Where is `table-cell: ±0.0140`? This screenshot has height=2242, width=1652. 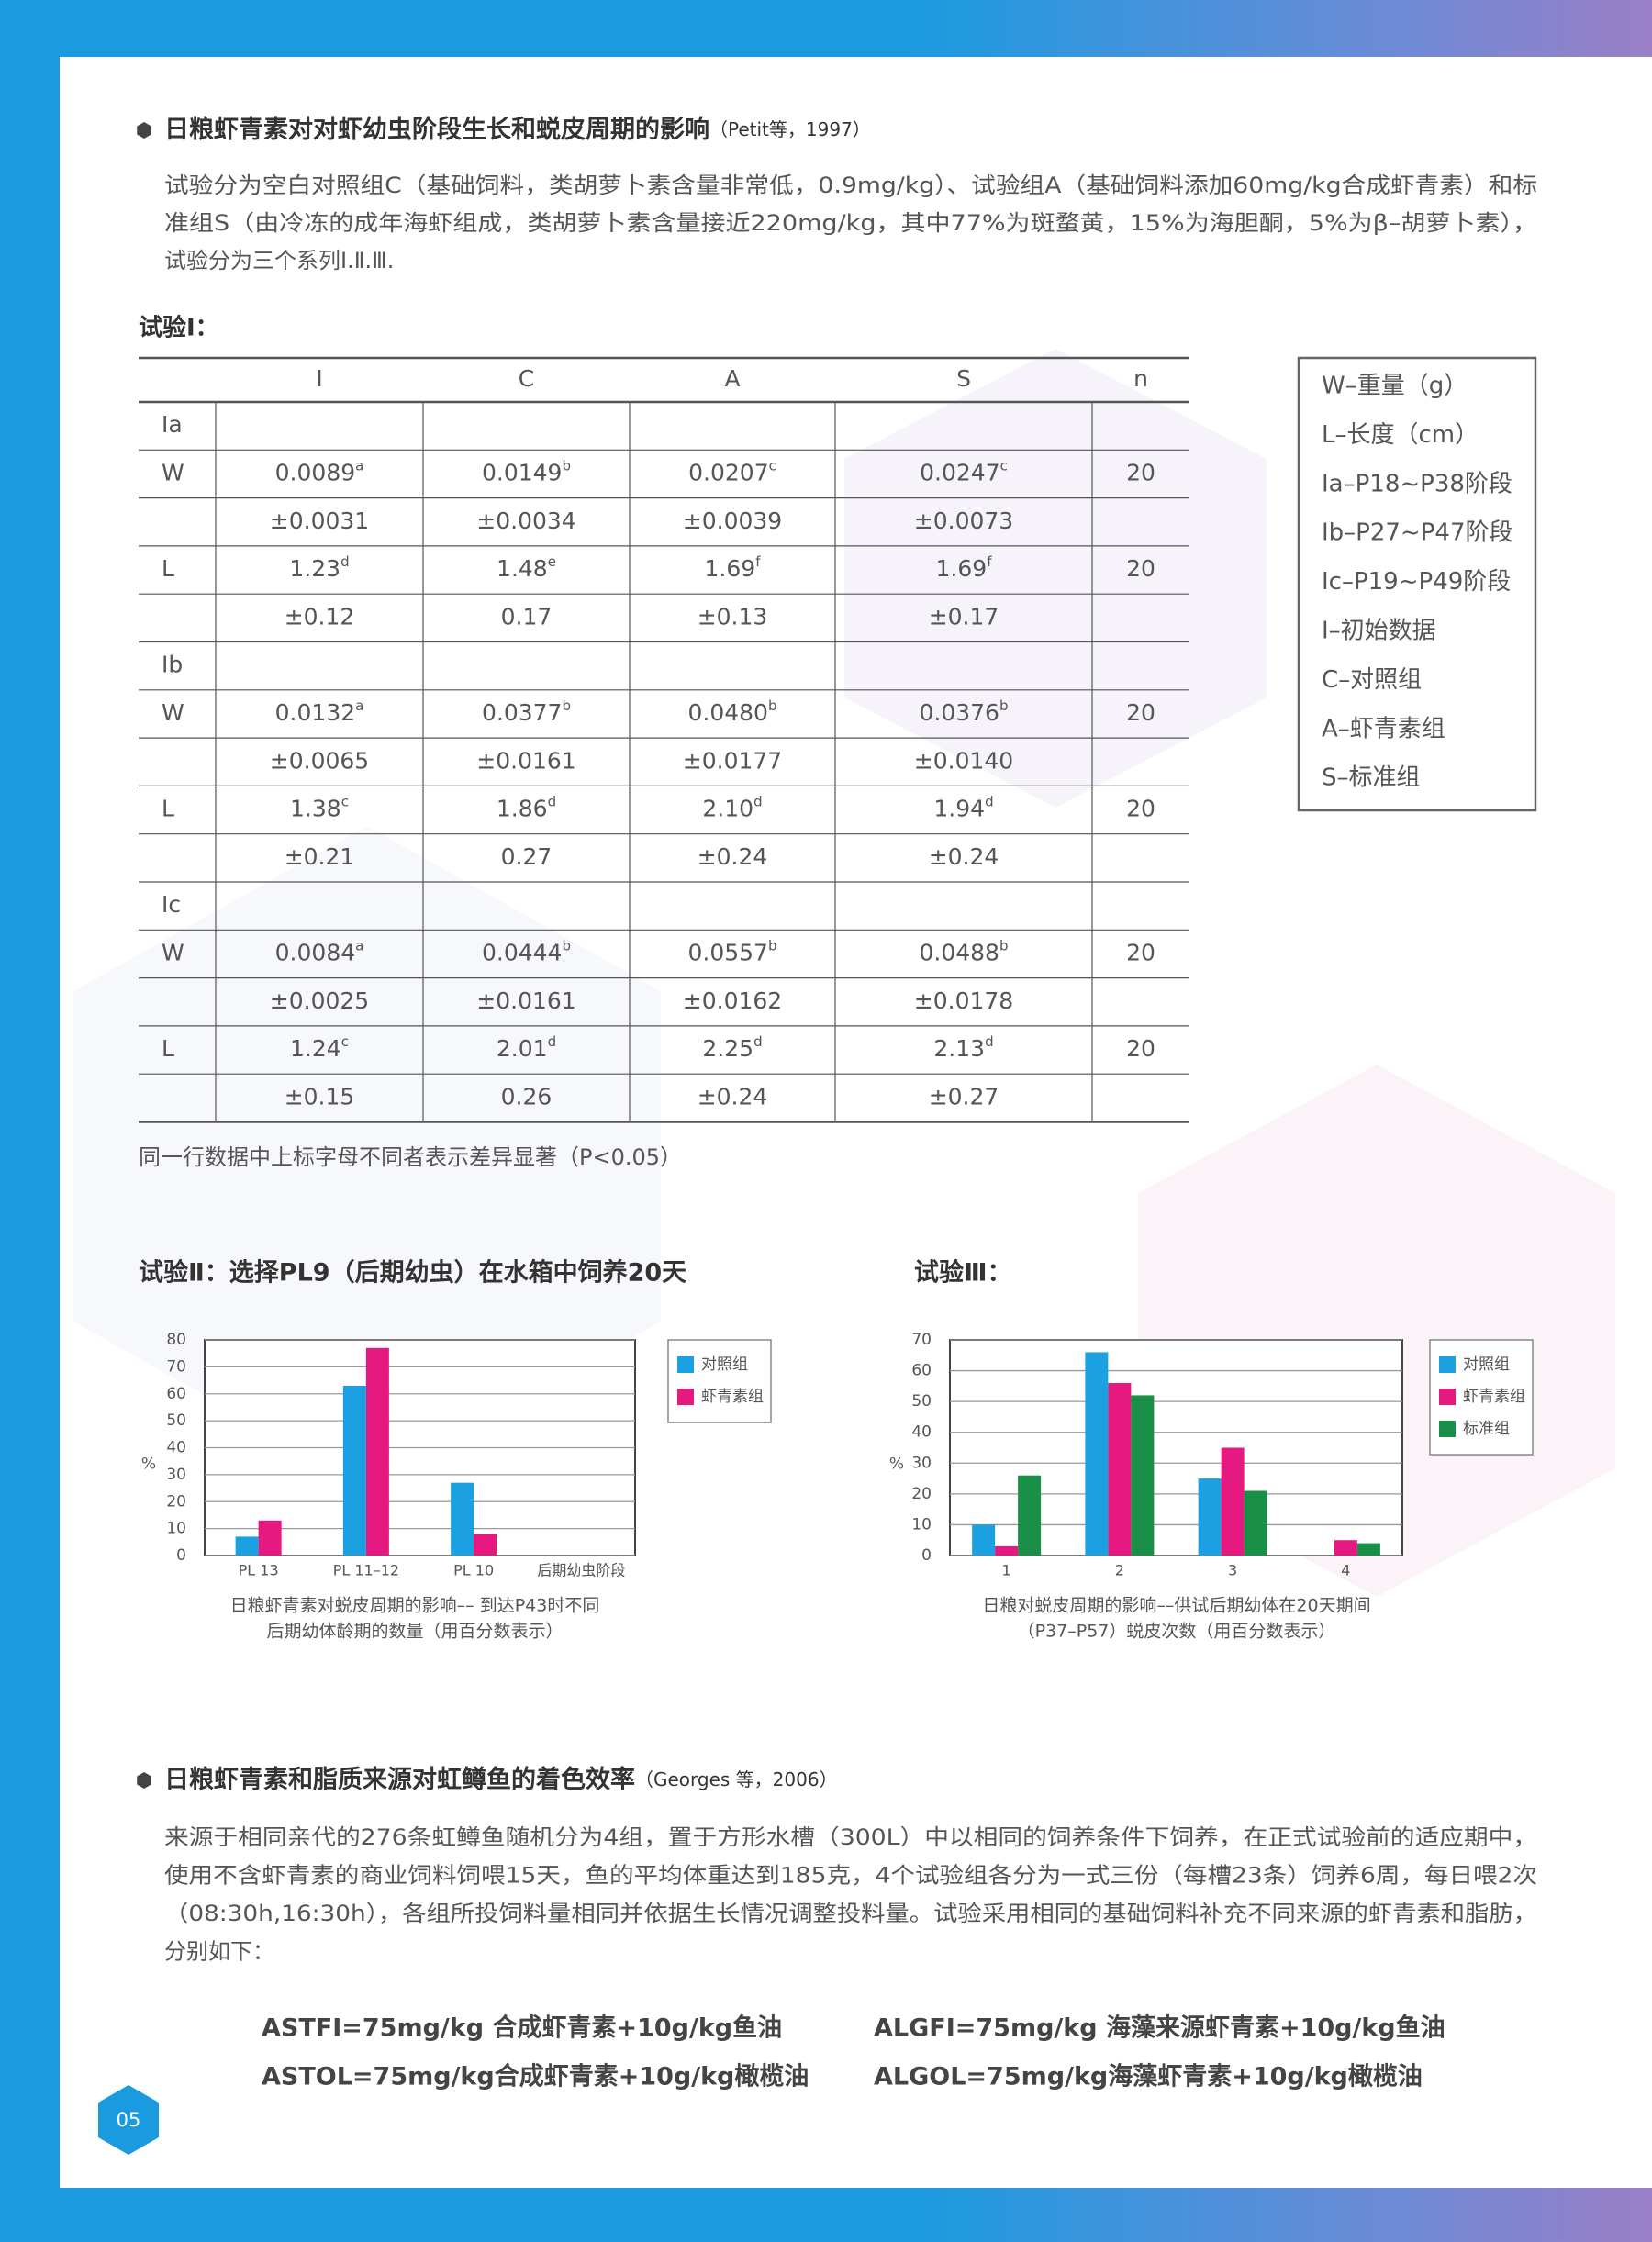
table-cell: ±0.0140 is located at coordinates (963, 760).